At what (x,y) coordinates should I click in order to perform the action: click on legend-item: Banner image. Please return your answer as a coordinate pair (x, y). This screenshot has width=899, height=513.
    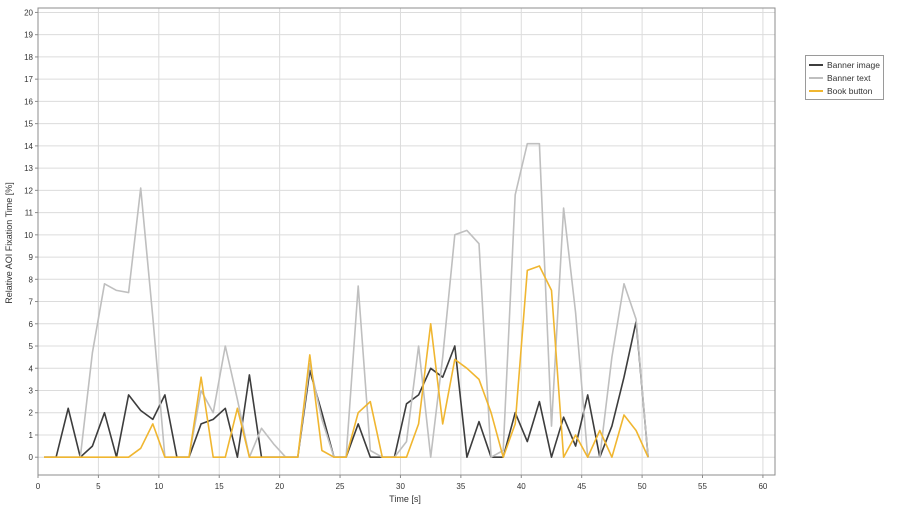
    Looking at the image, I should click on (844, 64).